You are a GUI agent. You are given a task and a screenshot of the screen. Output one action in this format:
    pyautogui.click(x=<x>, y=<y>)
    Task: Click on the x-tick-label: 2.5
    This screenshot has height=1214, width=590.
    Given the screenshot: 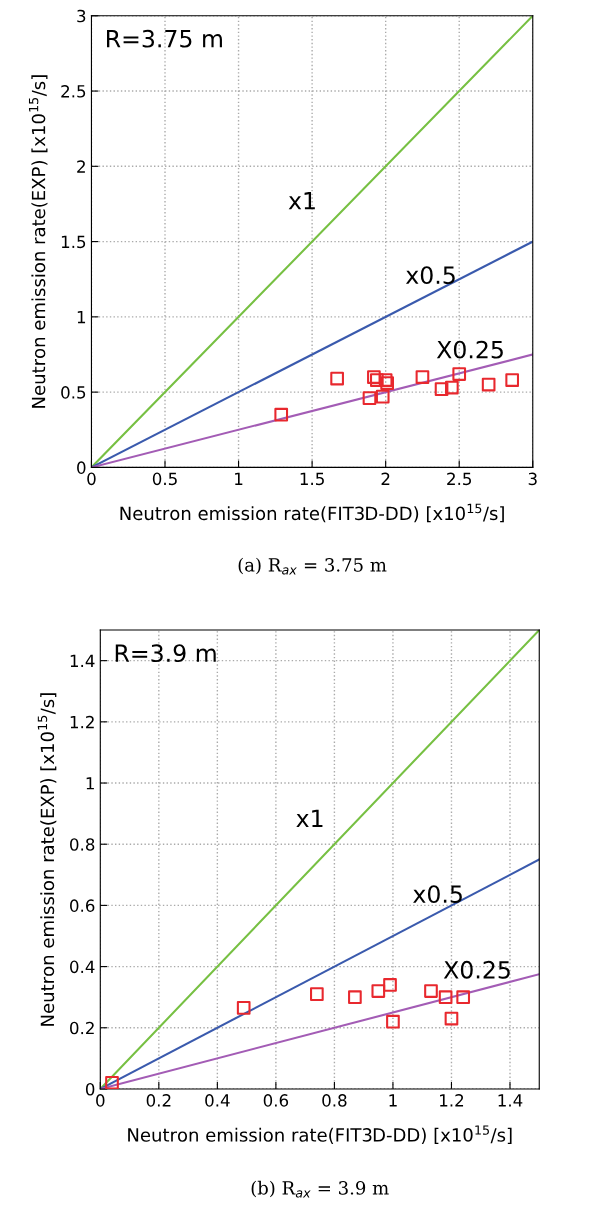 What is the action you would take?
    pyautogui.click(x=459, y=479)
    